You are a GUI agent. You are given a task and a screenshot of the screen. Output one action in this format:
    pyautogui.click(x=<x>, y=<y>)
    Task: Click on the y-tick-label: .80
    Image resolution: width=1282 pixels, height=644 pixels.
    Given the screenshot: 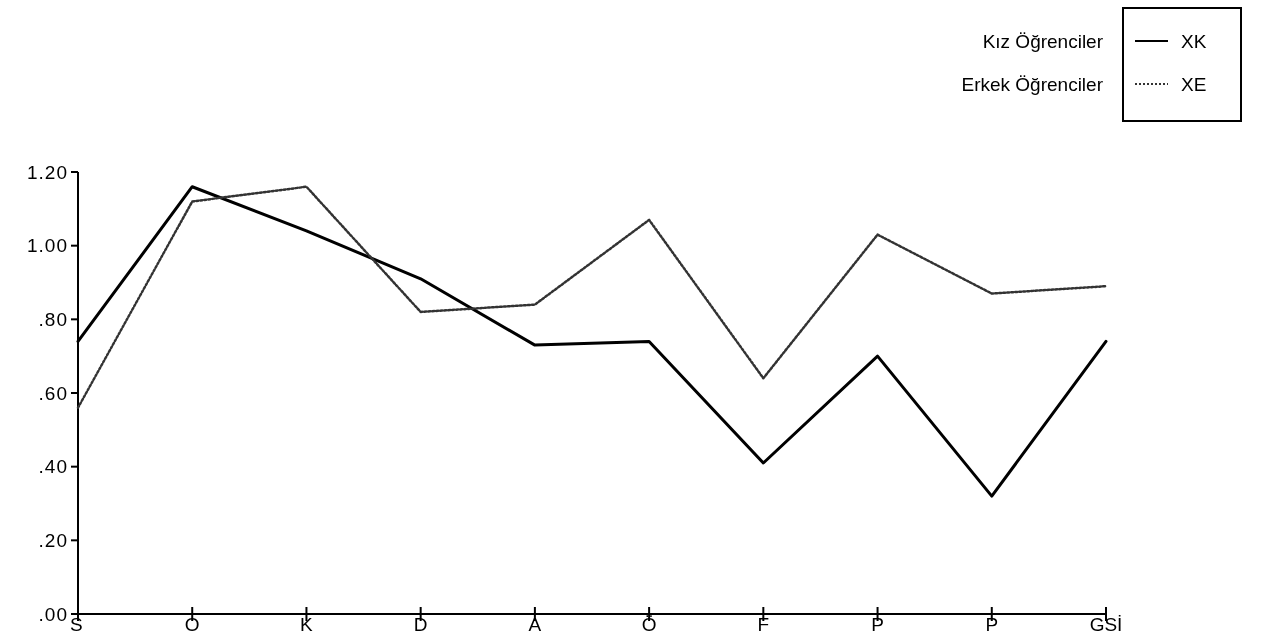 What is the action you would take?
    pyautogui.click(x=53, y=319)
    